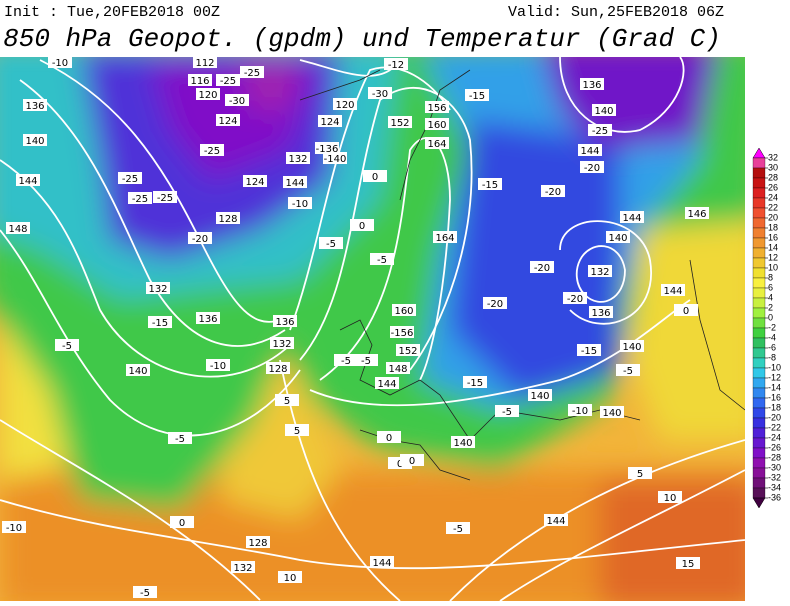 This screenshot has width=790, height=606. I want to click on contour-label: -15, so click(475, 383).